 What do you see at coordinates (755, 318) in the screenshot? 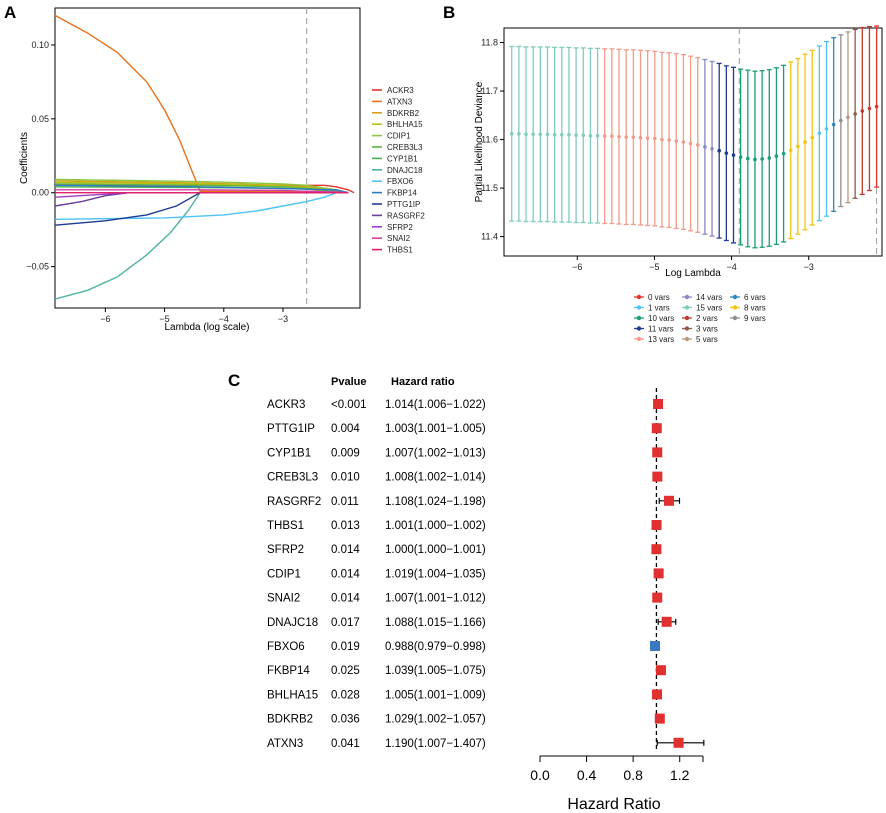
I see `panel-b-legend-label: 9 vars` at bounding box center [755, 318].